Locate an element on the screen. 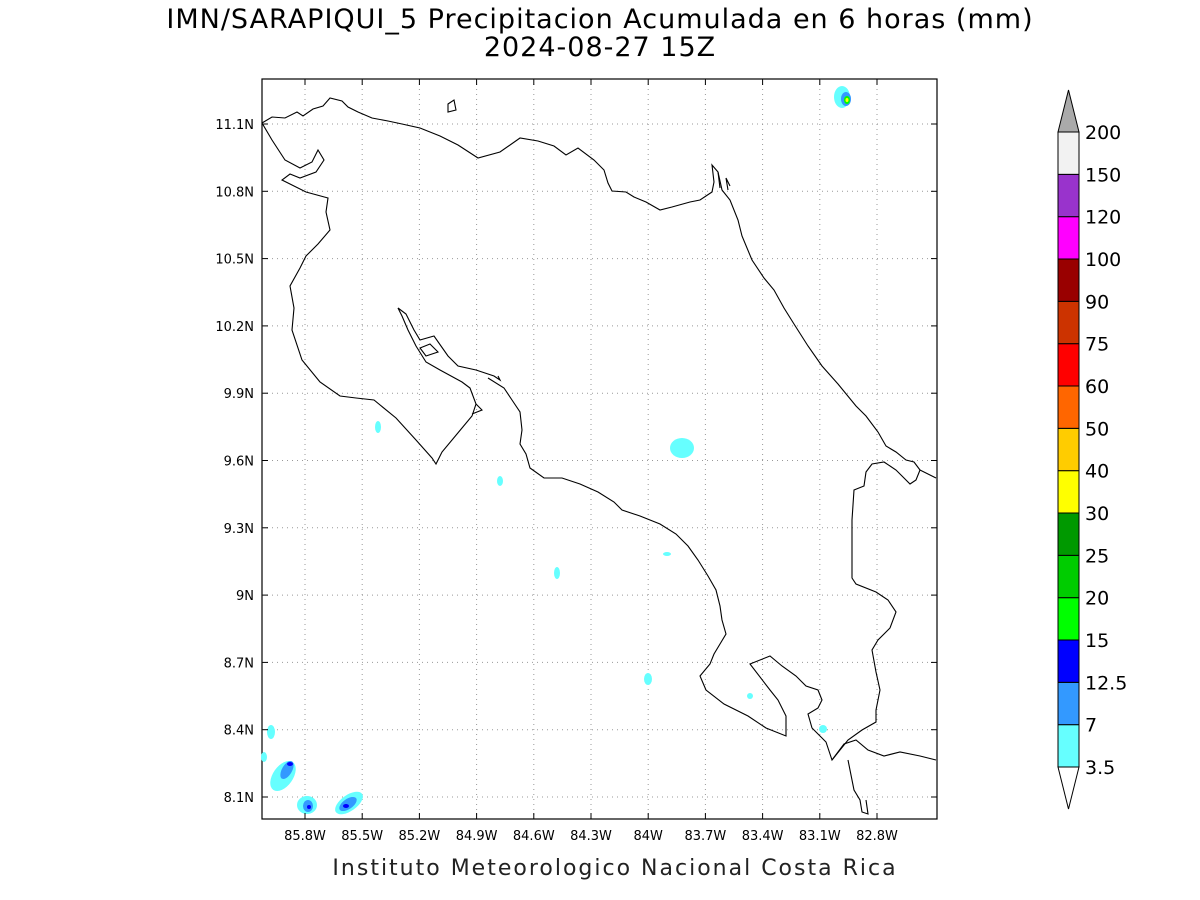 This screenshot has height=900, width=1200. lon-tick-label: 84.6W is located at coordinates (534, 836).